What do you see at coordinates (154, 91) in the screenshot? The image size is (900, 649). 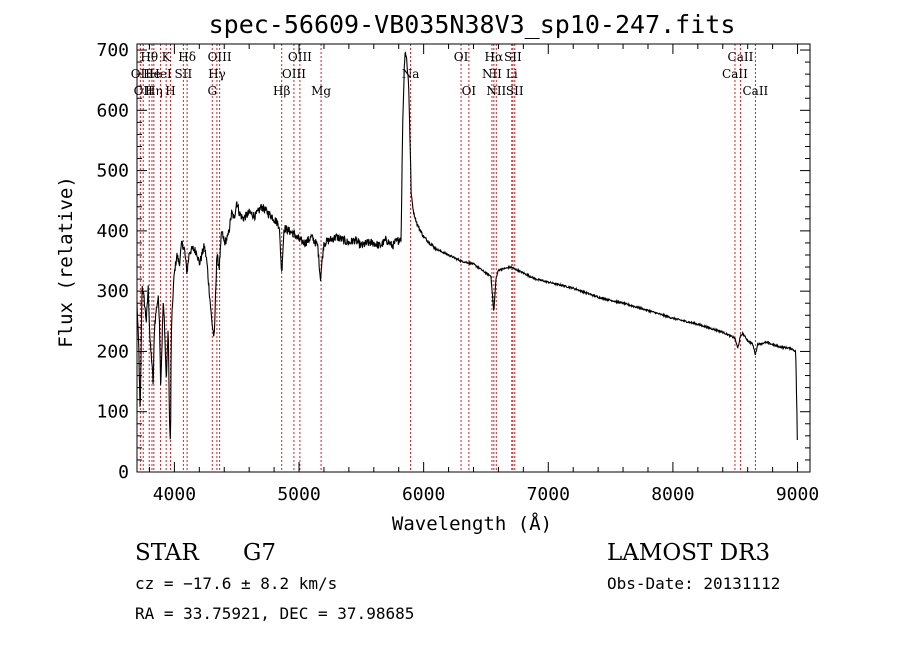 I see `line-label: Hη` at bounding box center [154, 91].